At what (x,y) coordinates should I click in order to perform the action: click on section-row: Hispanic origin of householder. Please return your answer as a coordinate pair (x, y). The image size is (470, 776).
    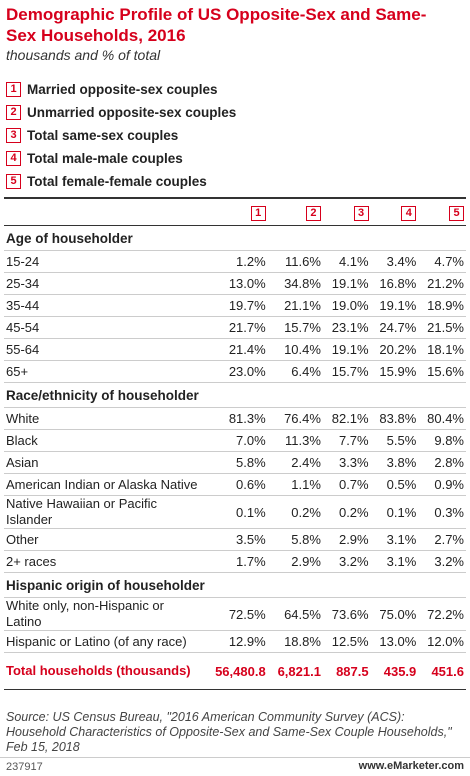
    Looking at the image, I should click on (235, 585).